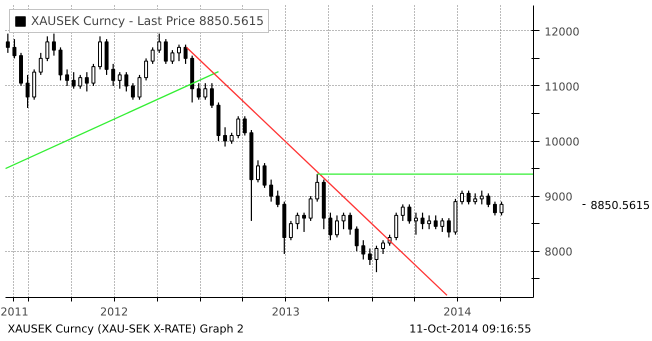  I want to click on text: 8850.5615, so click(620, 205).